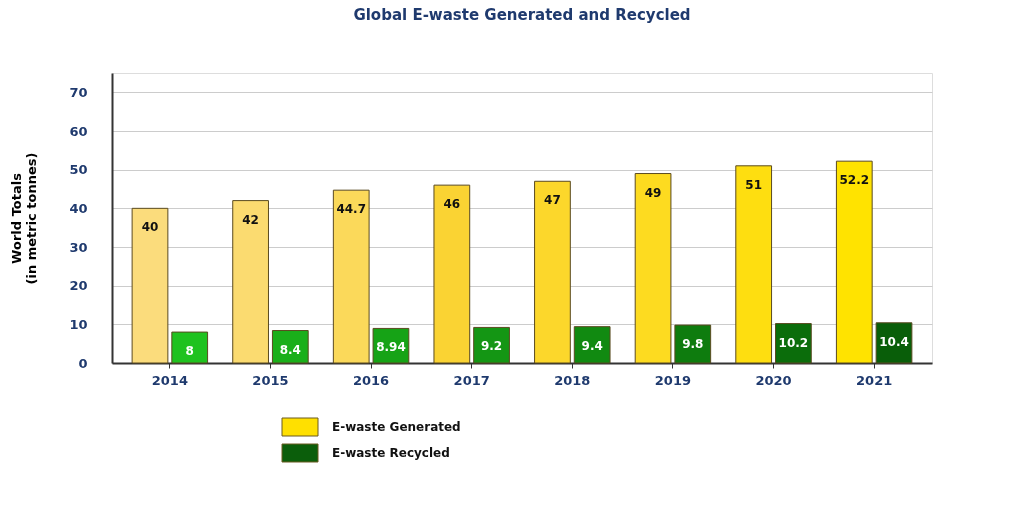 Image resolution: width=1024 pixels, height=527 pixels. What do you see at coordinates (653, 192) in the screenshot?
I see `data-label: 49` at bounding box center [653, 192].